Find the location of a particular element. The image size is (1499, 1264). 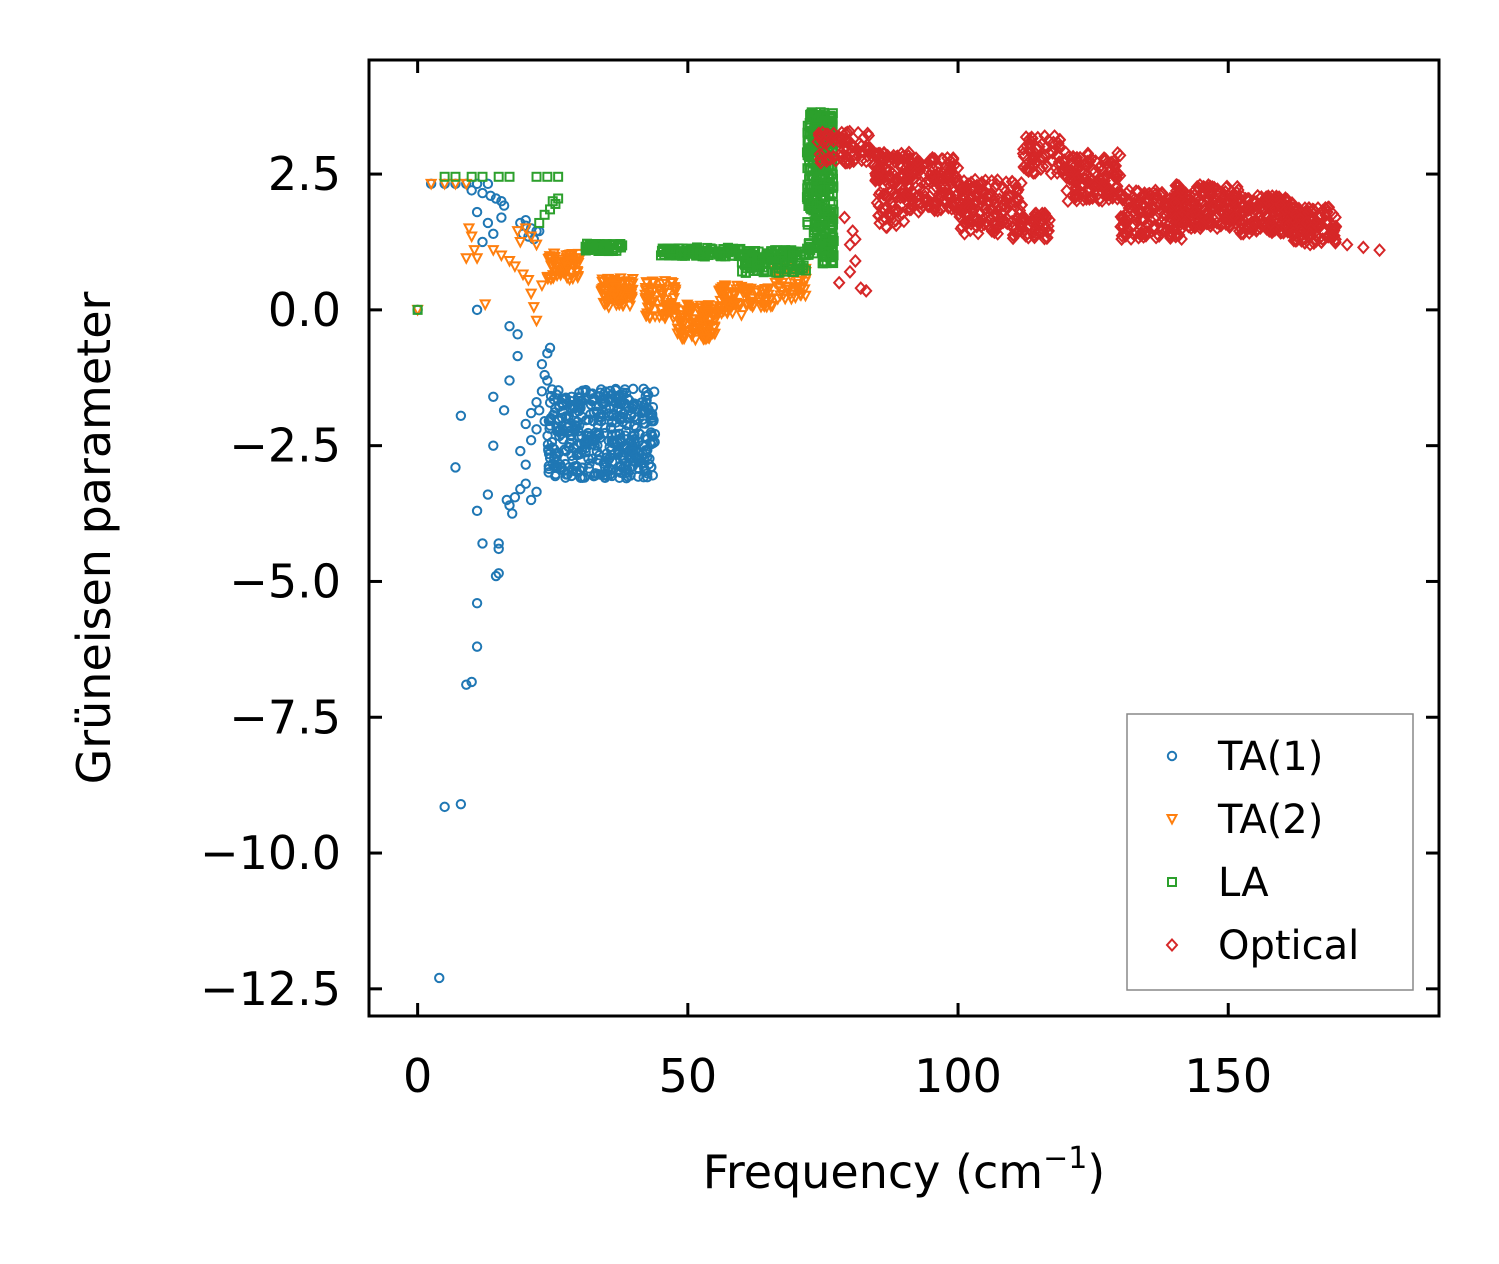

legend-marker-ta-1- is located at coordinates (1172, 756).